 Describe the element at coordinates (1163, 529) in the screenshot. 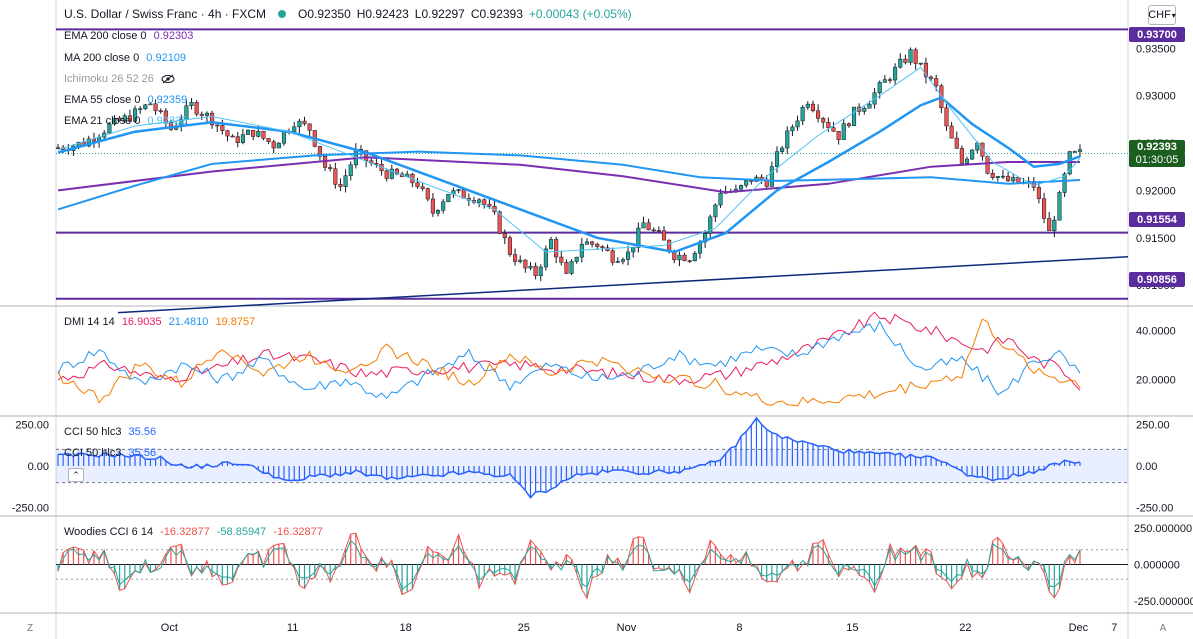

I see `woodies-tick: 250.000000` at that location.